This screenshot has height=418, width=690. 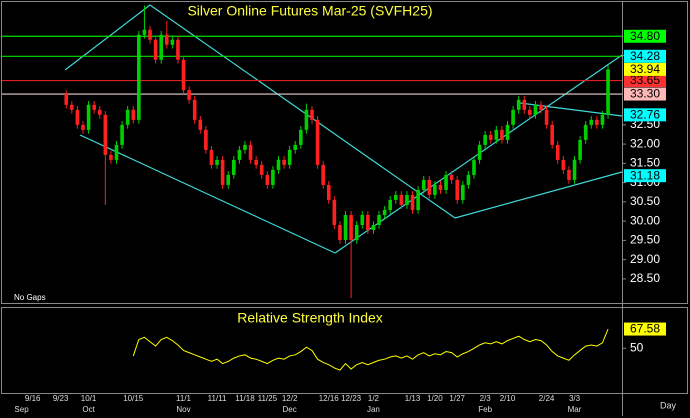 What do you see at coordinates (457, 398) in the screenshot?
I see `x-tick-label: 1/27` at bounding box center [457, 398].